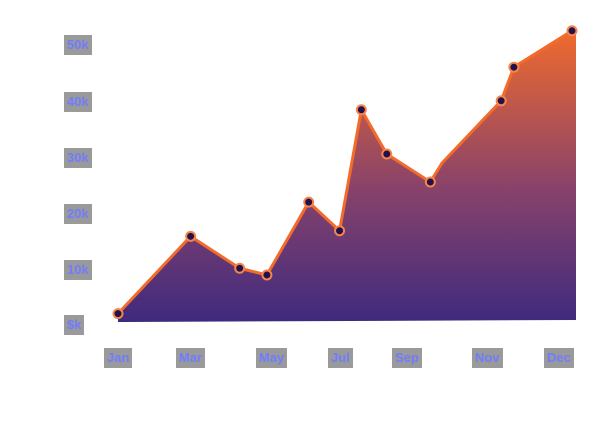 The image size is (600, 436). Describe the element at coordinates (78, 214) in the screenshot. I see `y-tick-label: 20k` at that location.